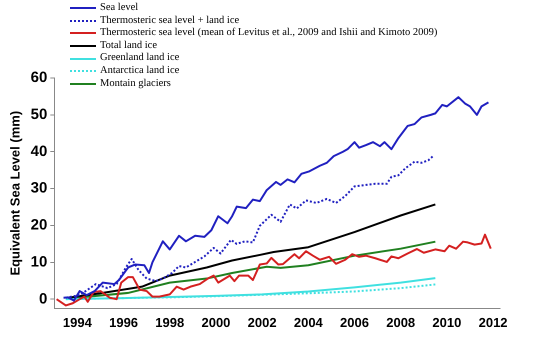 The width and height of the screenshot is (540, 338). Describe the element at coordinates (262, 322) in the screenshot. I see `x-tick-label: 2002` at that location.